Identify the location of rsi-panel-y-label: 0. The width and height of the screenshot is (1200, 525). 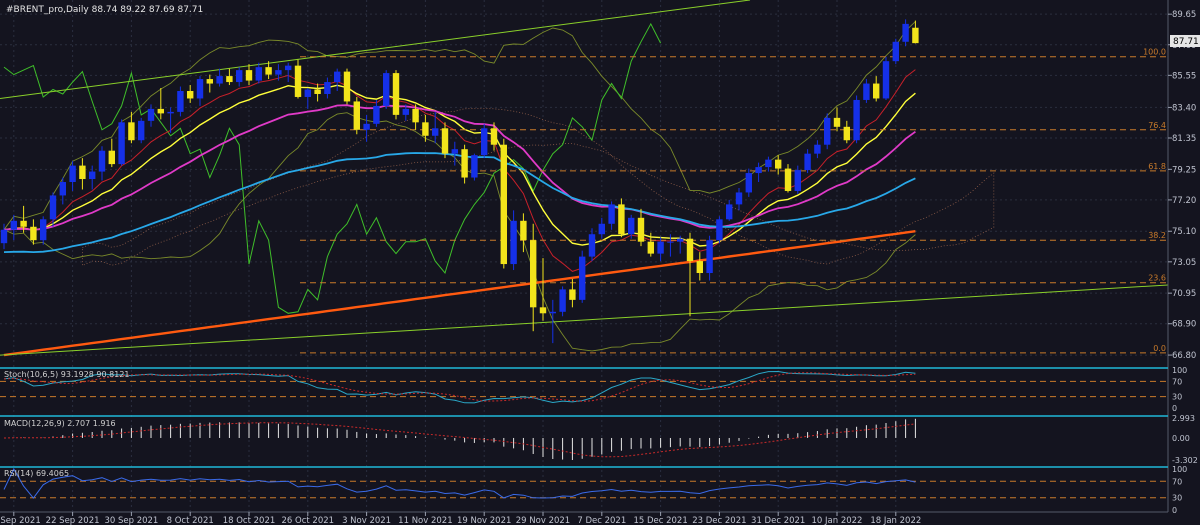
(1174, 510).